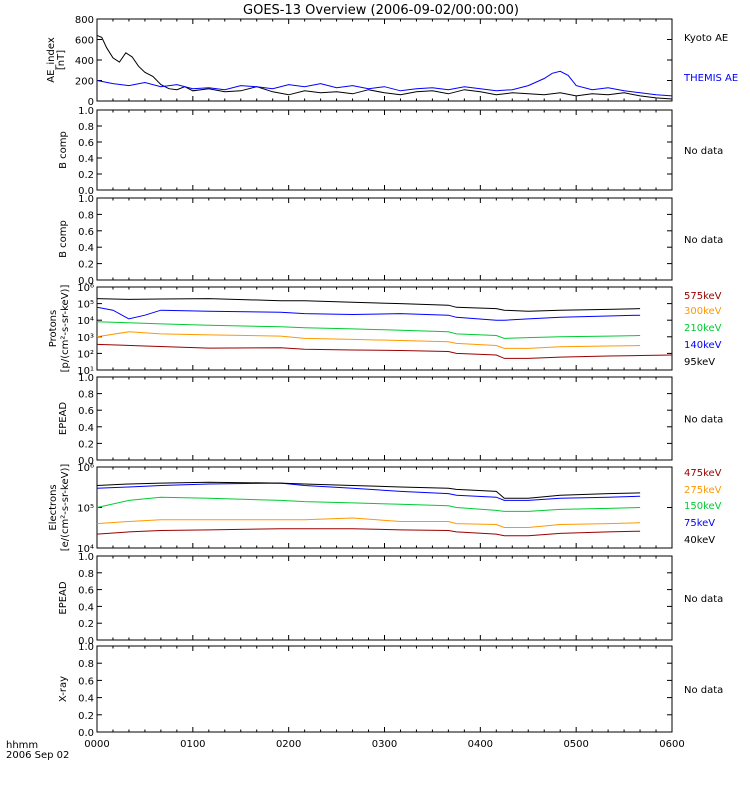  What do you see at coordinates (96, 744) in the screenshot?
I see `x-tick-label: 0000` at bounding box center [96, 744].